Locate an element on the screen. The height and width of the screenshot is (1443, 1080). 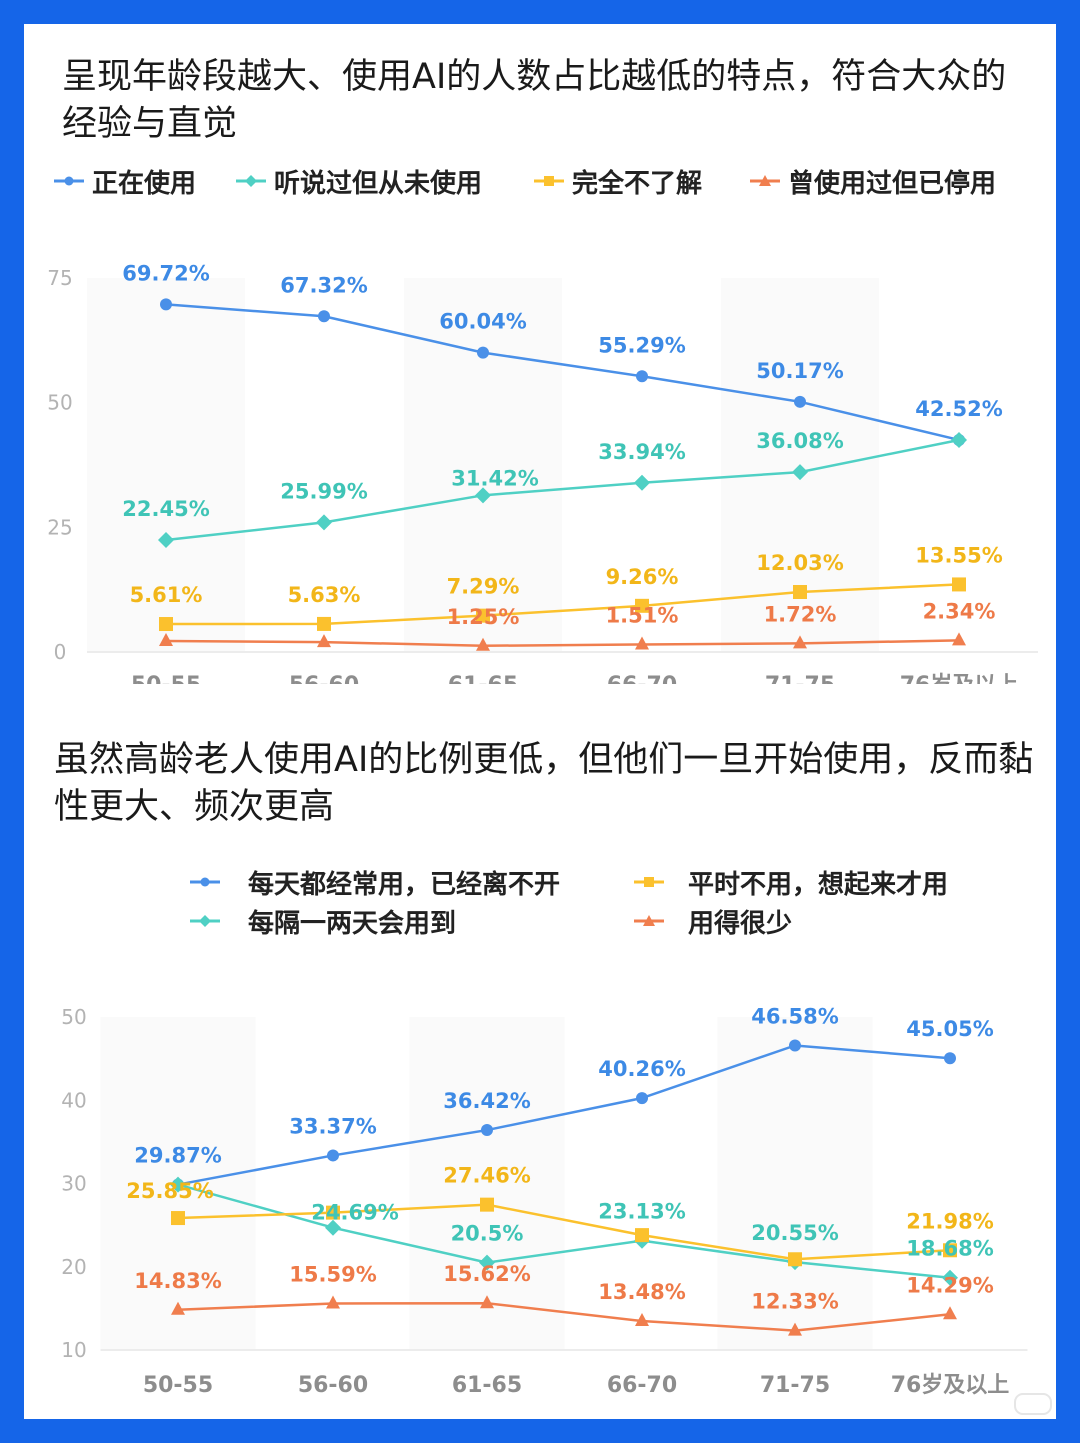
data-label: 18.68% is located at coordinates (949, 1249).